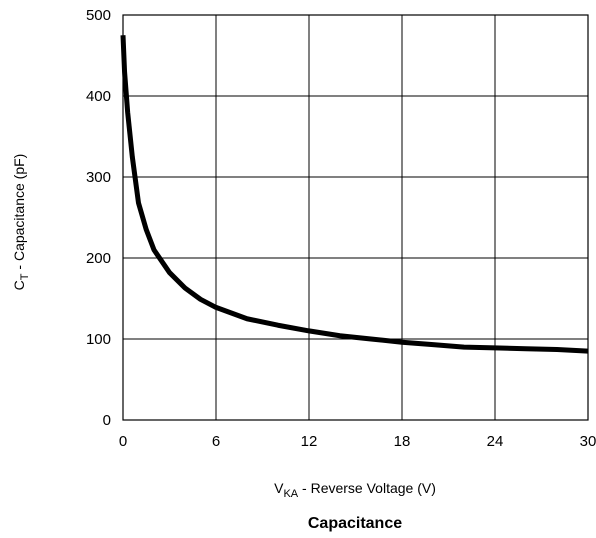  What do you see at coordinates (98, 15) in the screenshot?
I see `y-tick-label: 500` at bounding box center [98, 15].